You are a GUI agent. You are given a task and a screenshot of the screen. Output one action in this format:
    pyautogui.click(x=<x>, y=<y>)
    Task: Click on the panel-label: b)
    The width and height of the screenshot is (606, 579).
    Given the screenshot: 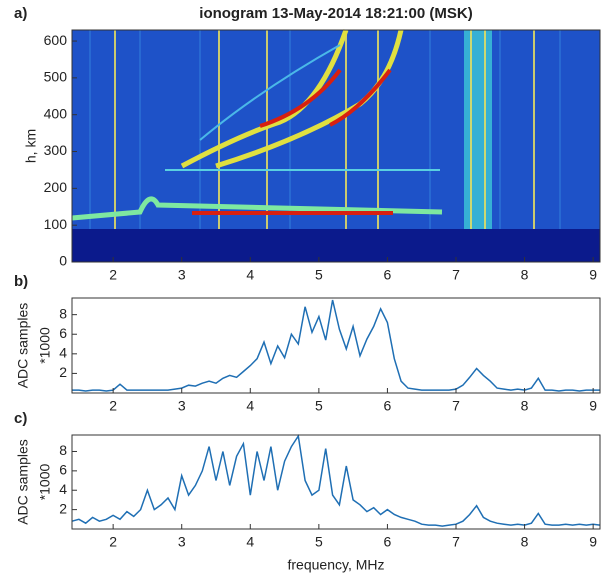 What is the action you would take?
    pyautogui.click(x=21, y=281)
    